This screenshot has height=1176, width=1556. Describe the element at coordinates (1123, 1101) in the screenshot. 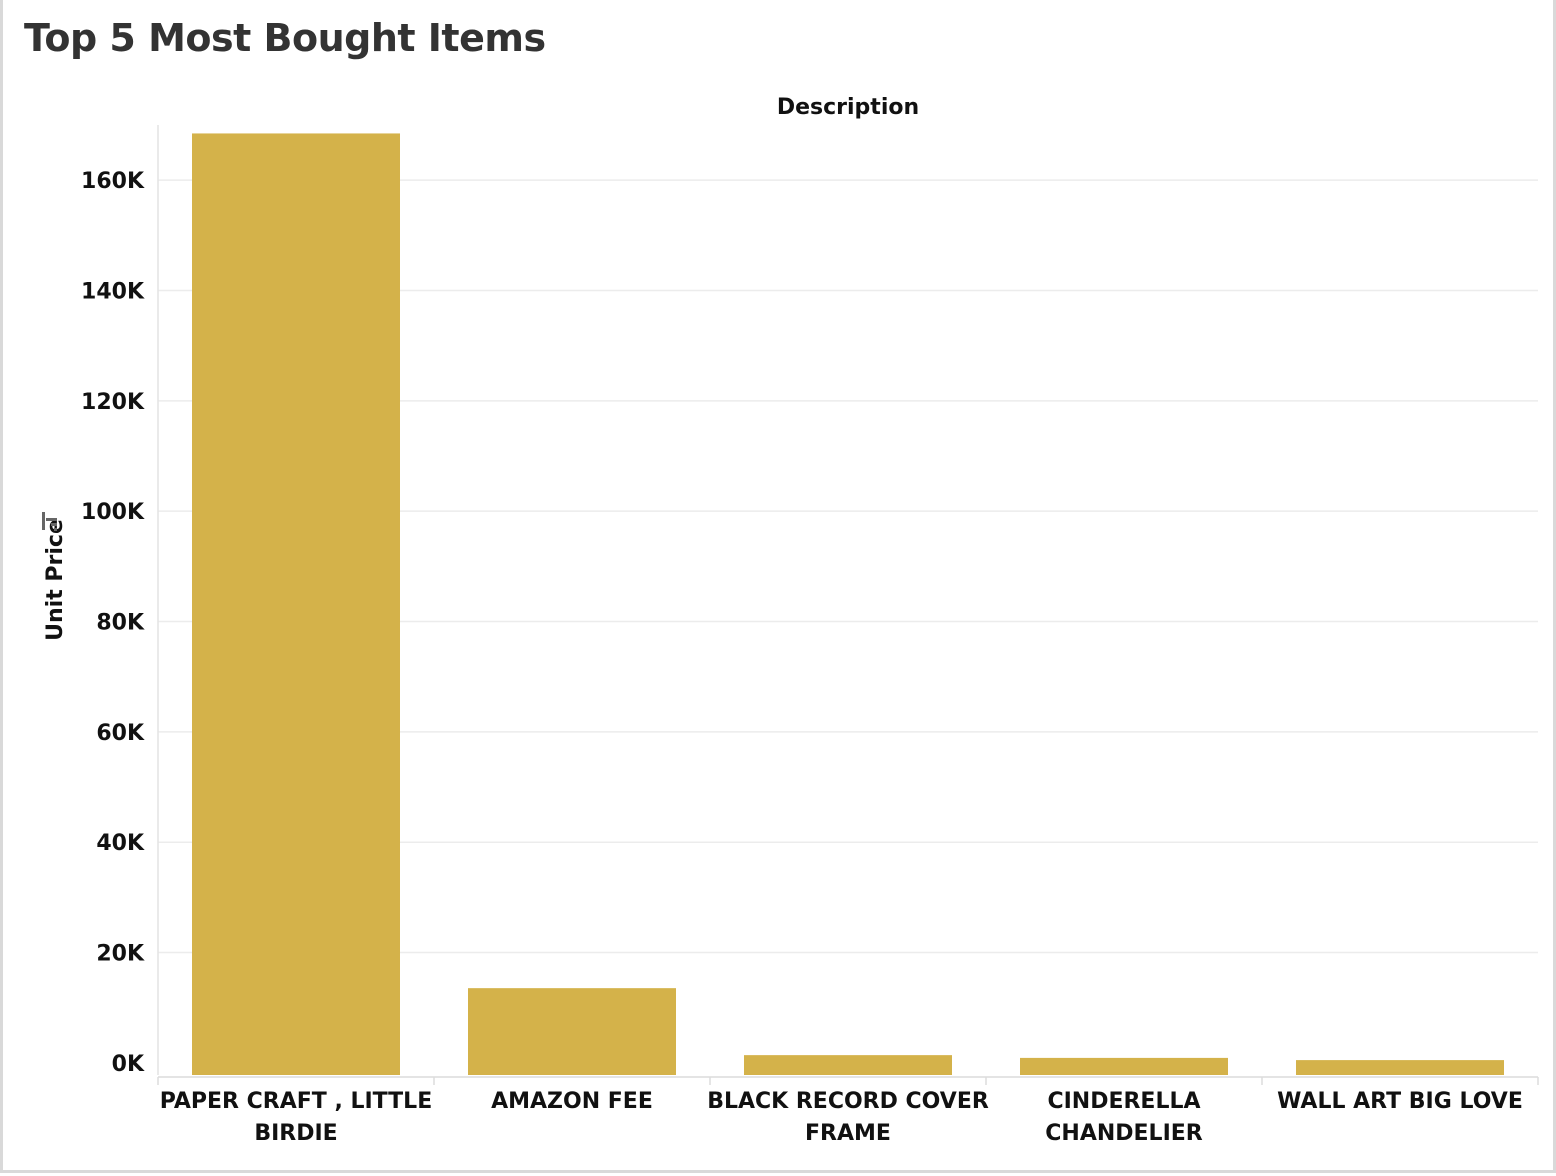

I see `x-tick-label: CINDERELLA` at that location.